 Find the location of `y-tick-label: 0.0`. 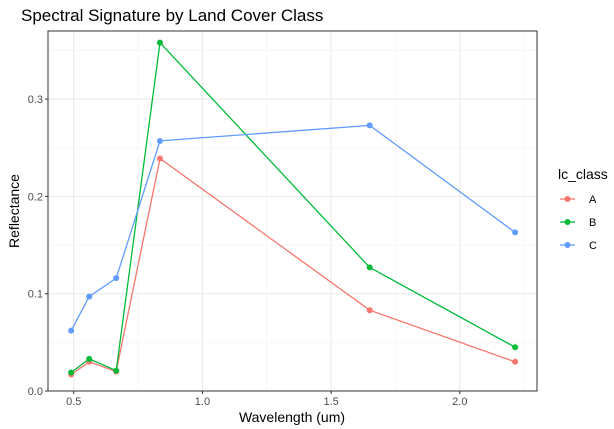

y-tick-label: 0.0 is located at coordinates (35, 392).